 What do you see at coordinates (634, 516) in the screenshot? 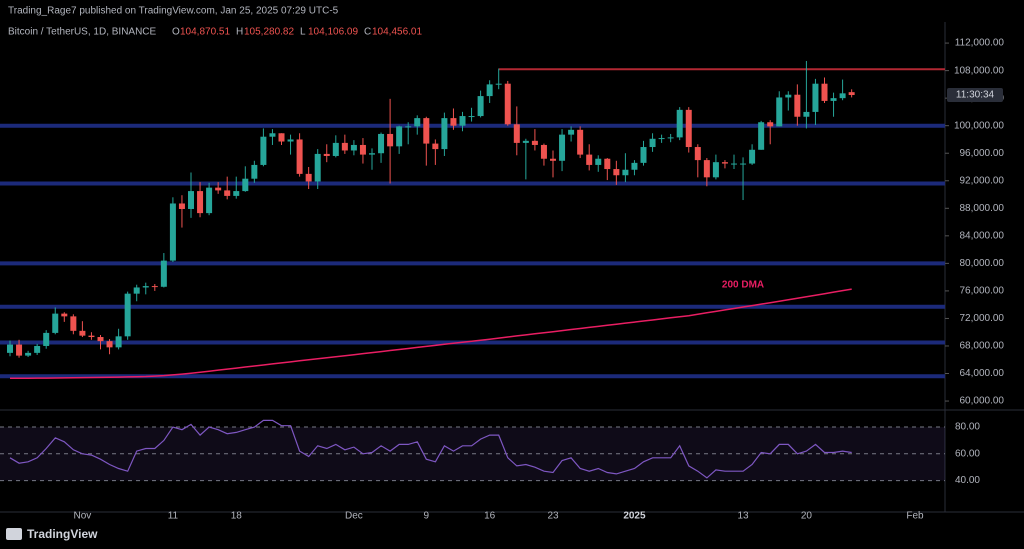
I see `x-tick-label: 2025` at bounding box center [634, 516].